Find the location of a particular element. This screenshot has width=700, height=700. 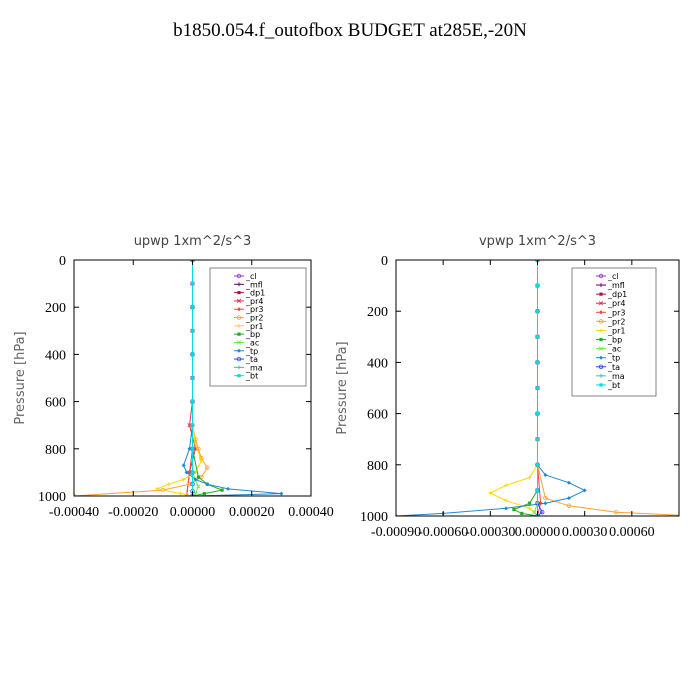

legend-label: _dp1 is located at coordinates (255, 293).